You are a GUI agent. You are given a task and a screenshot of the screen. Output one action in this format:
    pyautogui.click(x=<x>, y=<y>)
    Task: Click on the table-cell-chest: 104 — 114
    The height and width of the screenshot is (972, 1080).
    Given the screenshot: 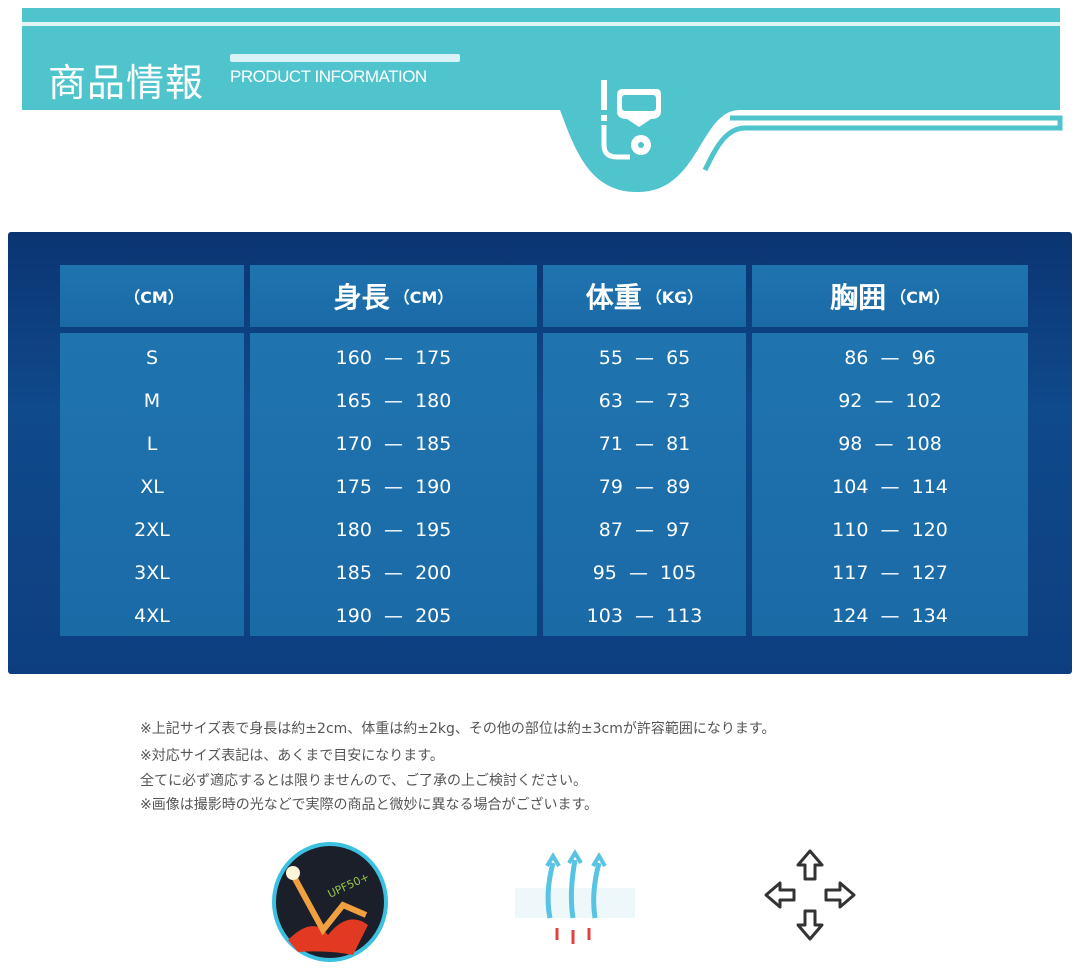 What is the action you would take?
    pyautogui.click(x=890, y=487)
    